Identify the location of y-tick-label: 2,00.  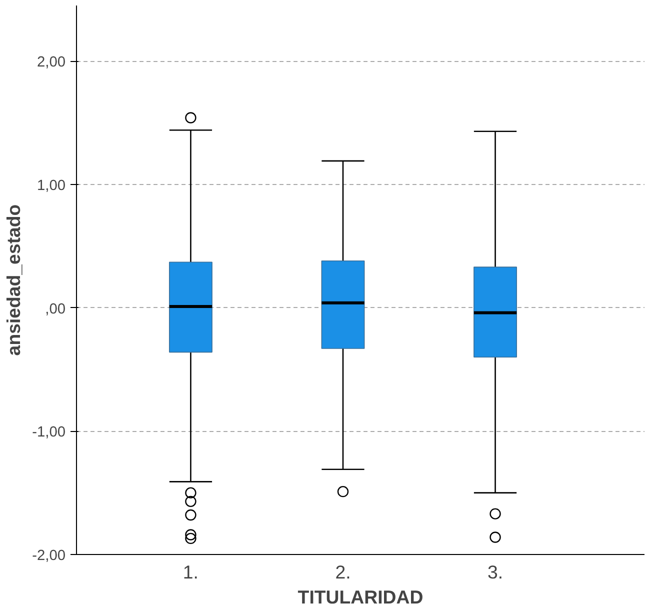
(51, 62).